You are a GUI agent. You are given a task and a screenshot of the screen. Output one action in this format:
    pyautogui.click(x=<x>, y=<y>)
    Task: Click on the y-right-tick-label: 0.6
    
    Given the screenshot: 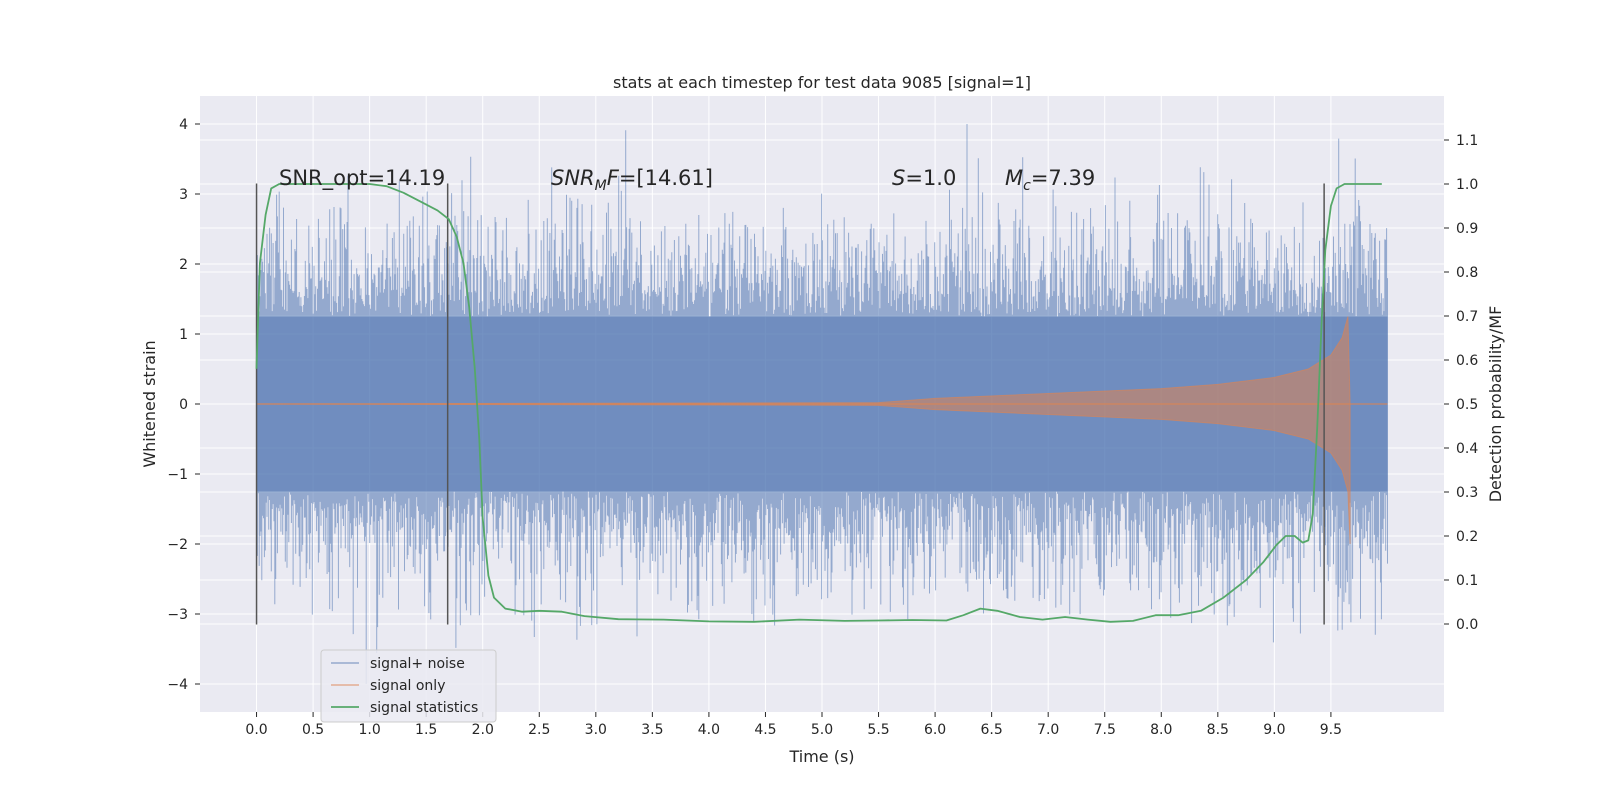 What is the action you would take?
    pyautogui.click(x=1467, y=361)
    